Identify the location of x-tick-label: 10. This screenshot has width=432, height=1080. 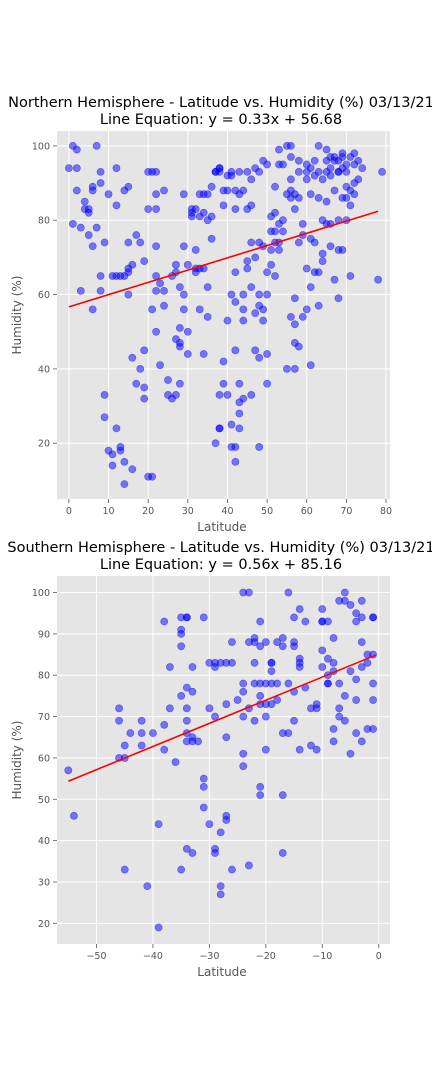
(108, 511).